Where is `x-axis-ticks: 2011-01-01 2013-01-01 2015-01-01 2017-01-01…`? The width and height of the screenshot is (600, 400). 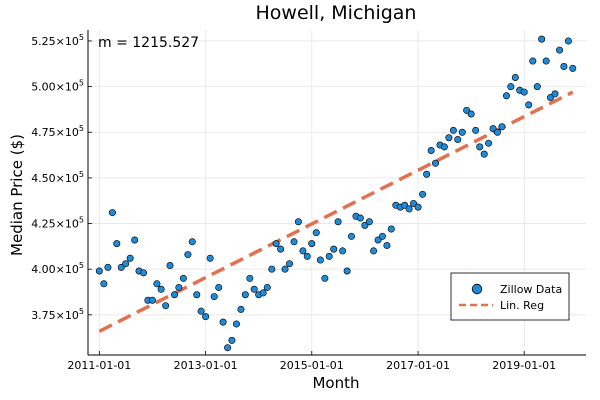
x-axis-ticks: 2011-01-01 2013-01-01 2015-01-01 2017-01-01… is located at coordinates (311, 361).